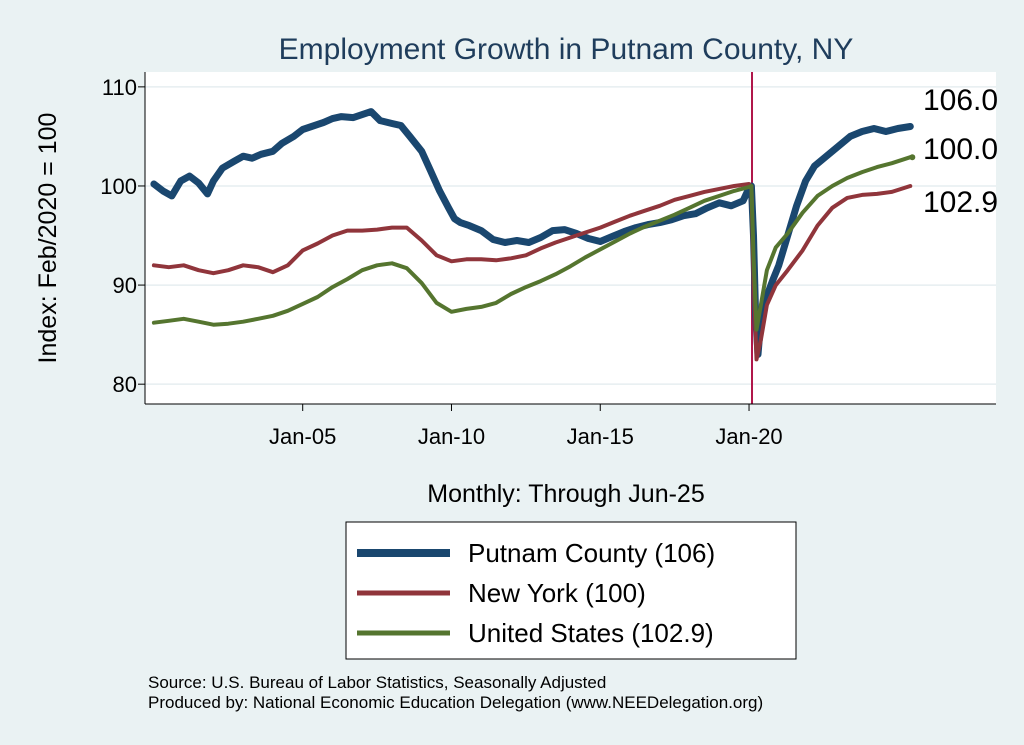  I want to click on legend-item-new-york: New York (100), so click(501, 593).